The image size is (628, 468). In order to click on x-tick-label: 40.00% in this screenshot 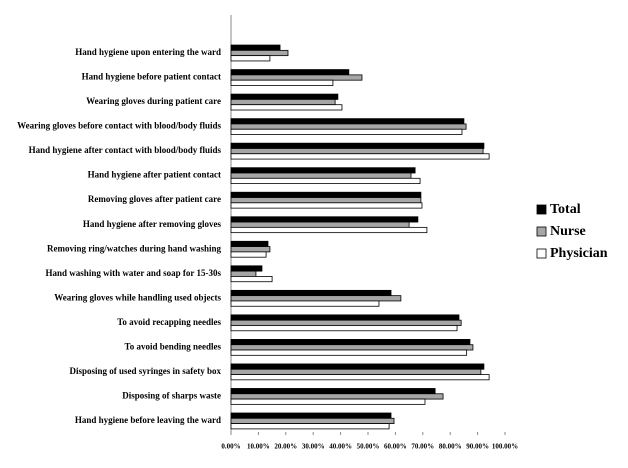, I will do `click(340, 447)`.